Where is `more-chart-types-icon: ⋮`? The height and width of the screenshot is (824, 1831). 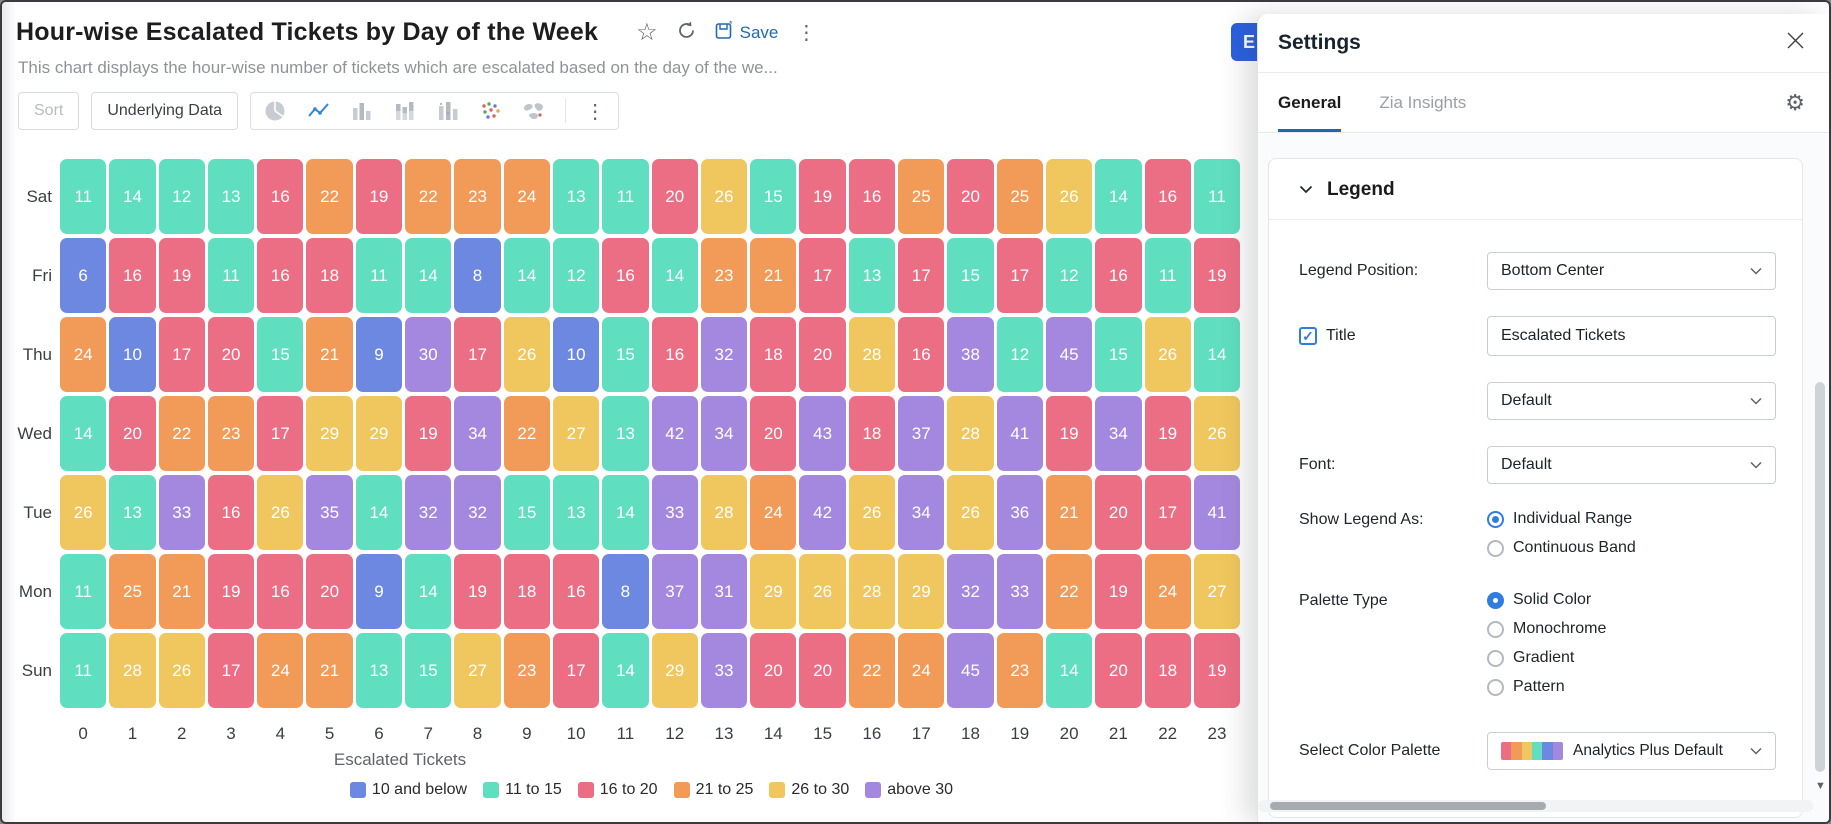 more-chart-types-icon: ⋮ is located at coordinates (595, 111).